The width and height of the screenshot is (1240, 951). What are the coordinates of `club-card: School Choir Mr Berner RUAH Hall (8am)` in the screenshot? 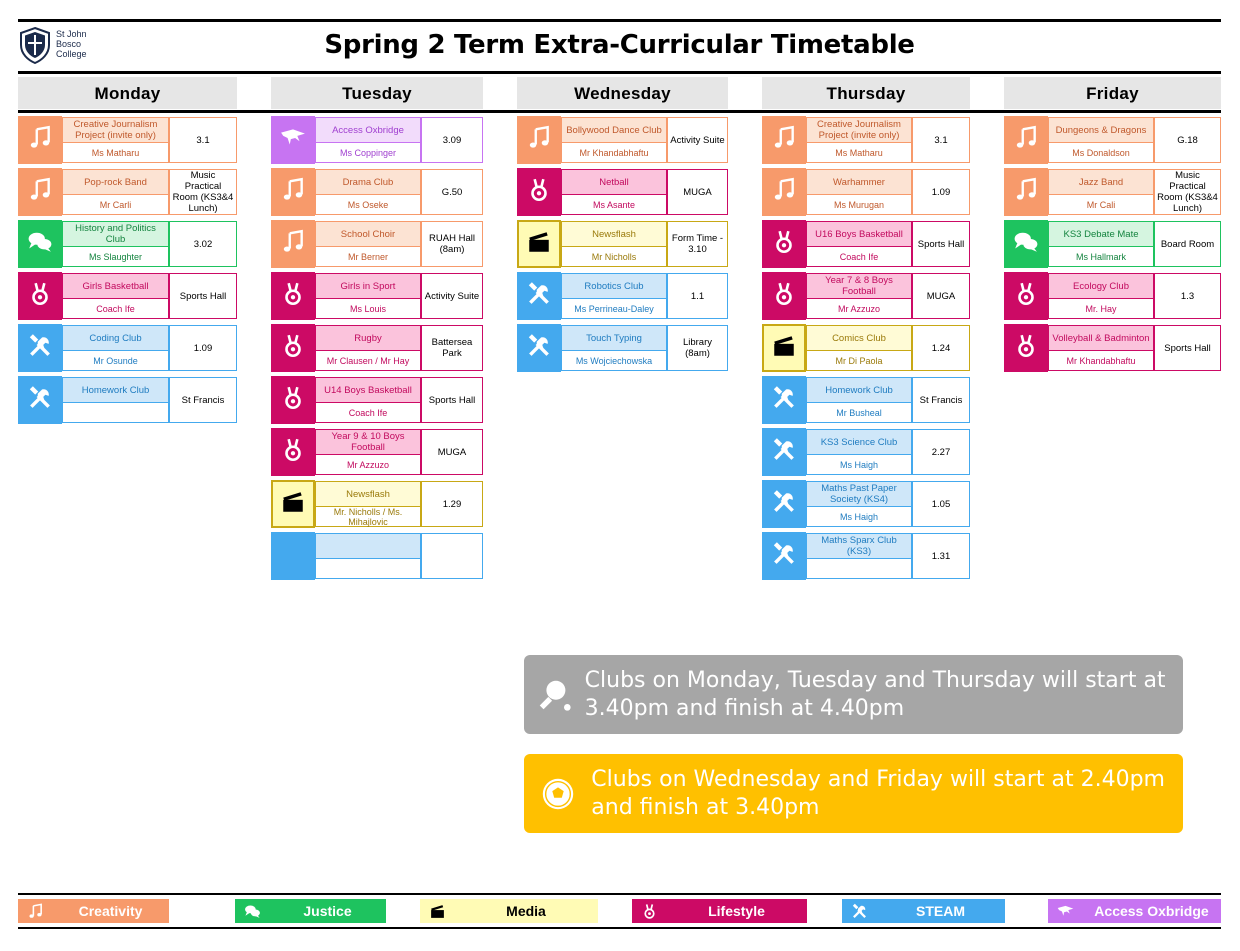 It's located at (377, 244).